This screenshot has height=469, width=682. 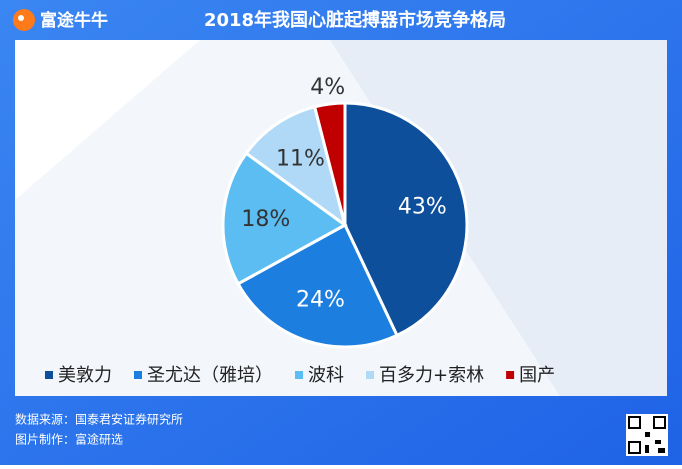 What do you see at coordinates (326, 375) in the screenshot?
I see `legend-label: 波科` at bounding box center [326, 375].